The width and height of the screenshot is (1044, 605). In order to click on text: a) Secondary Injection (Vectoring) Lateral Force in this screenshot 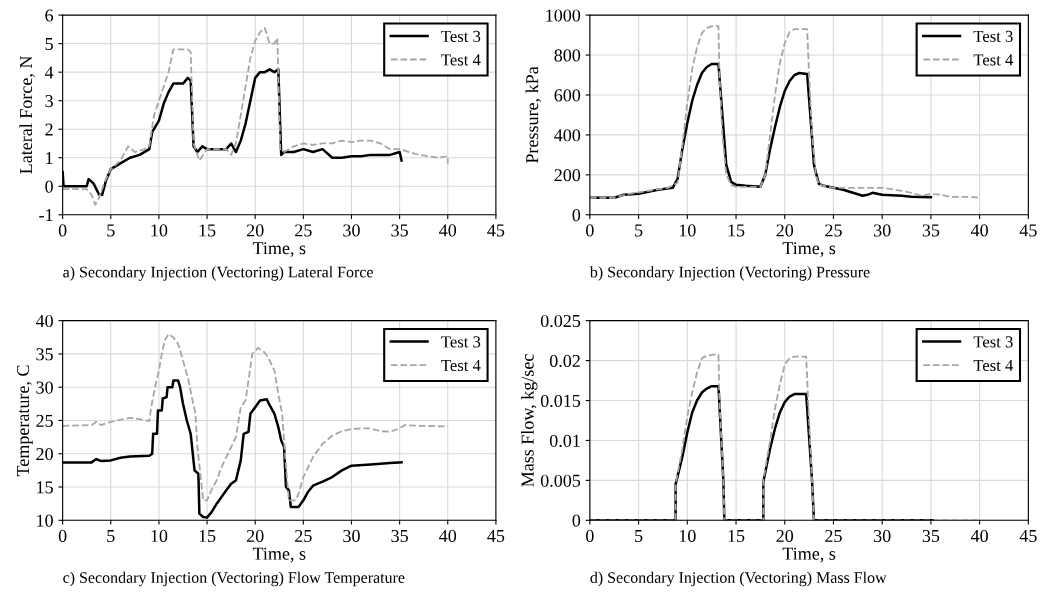, I will do `click(218, 273)`.